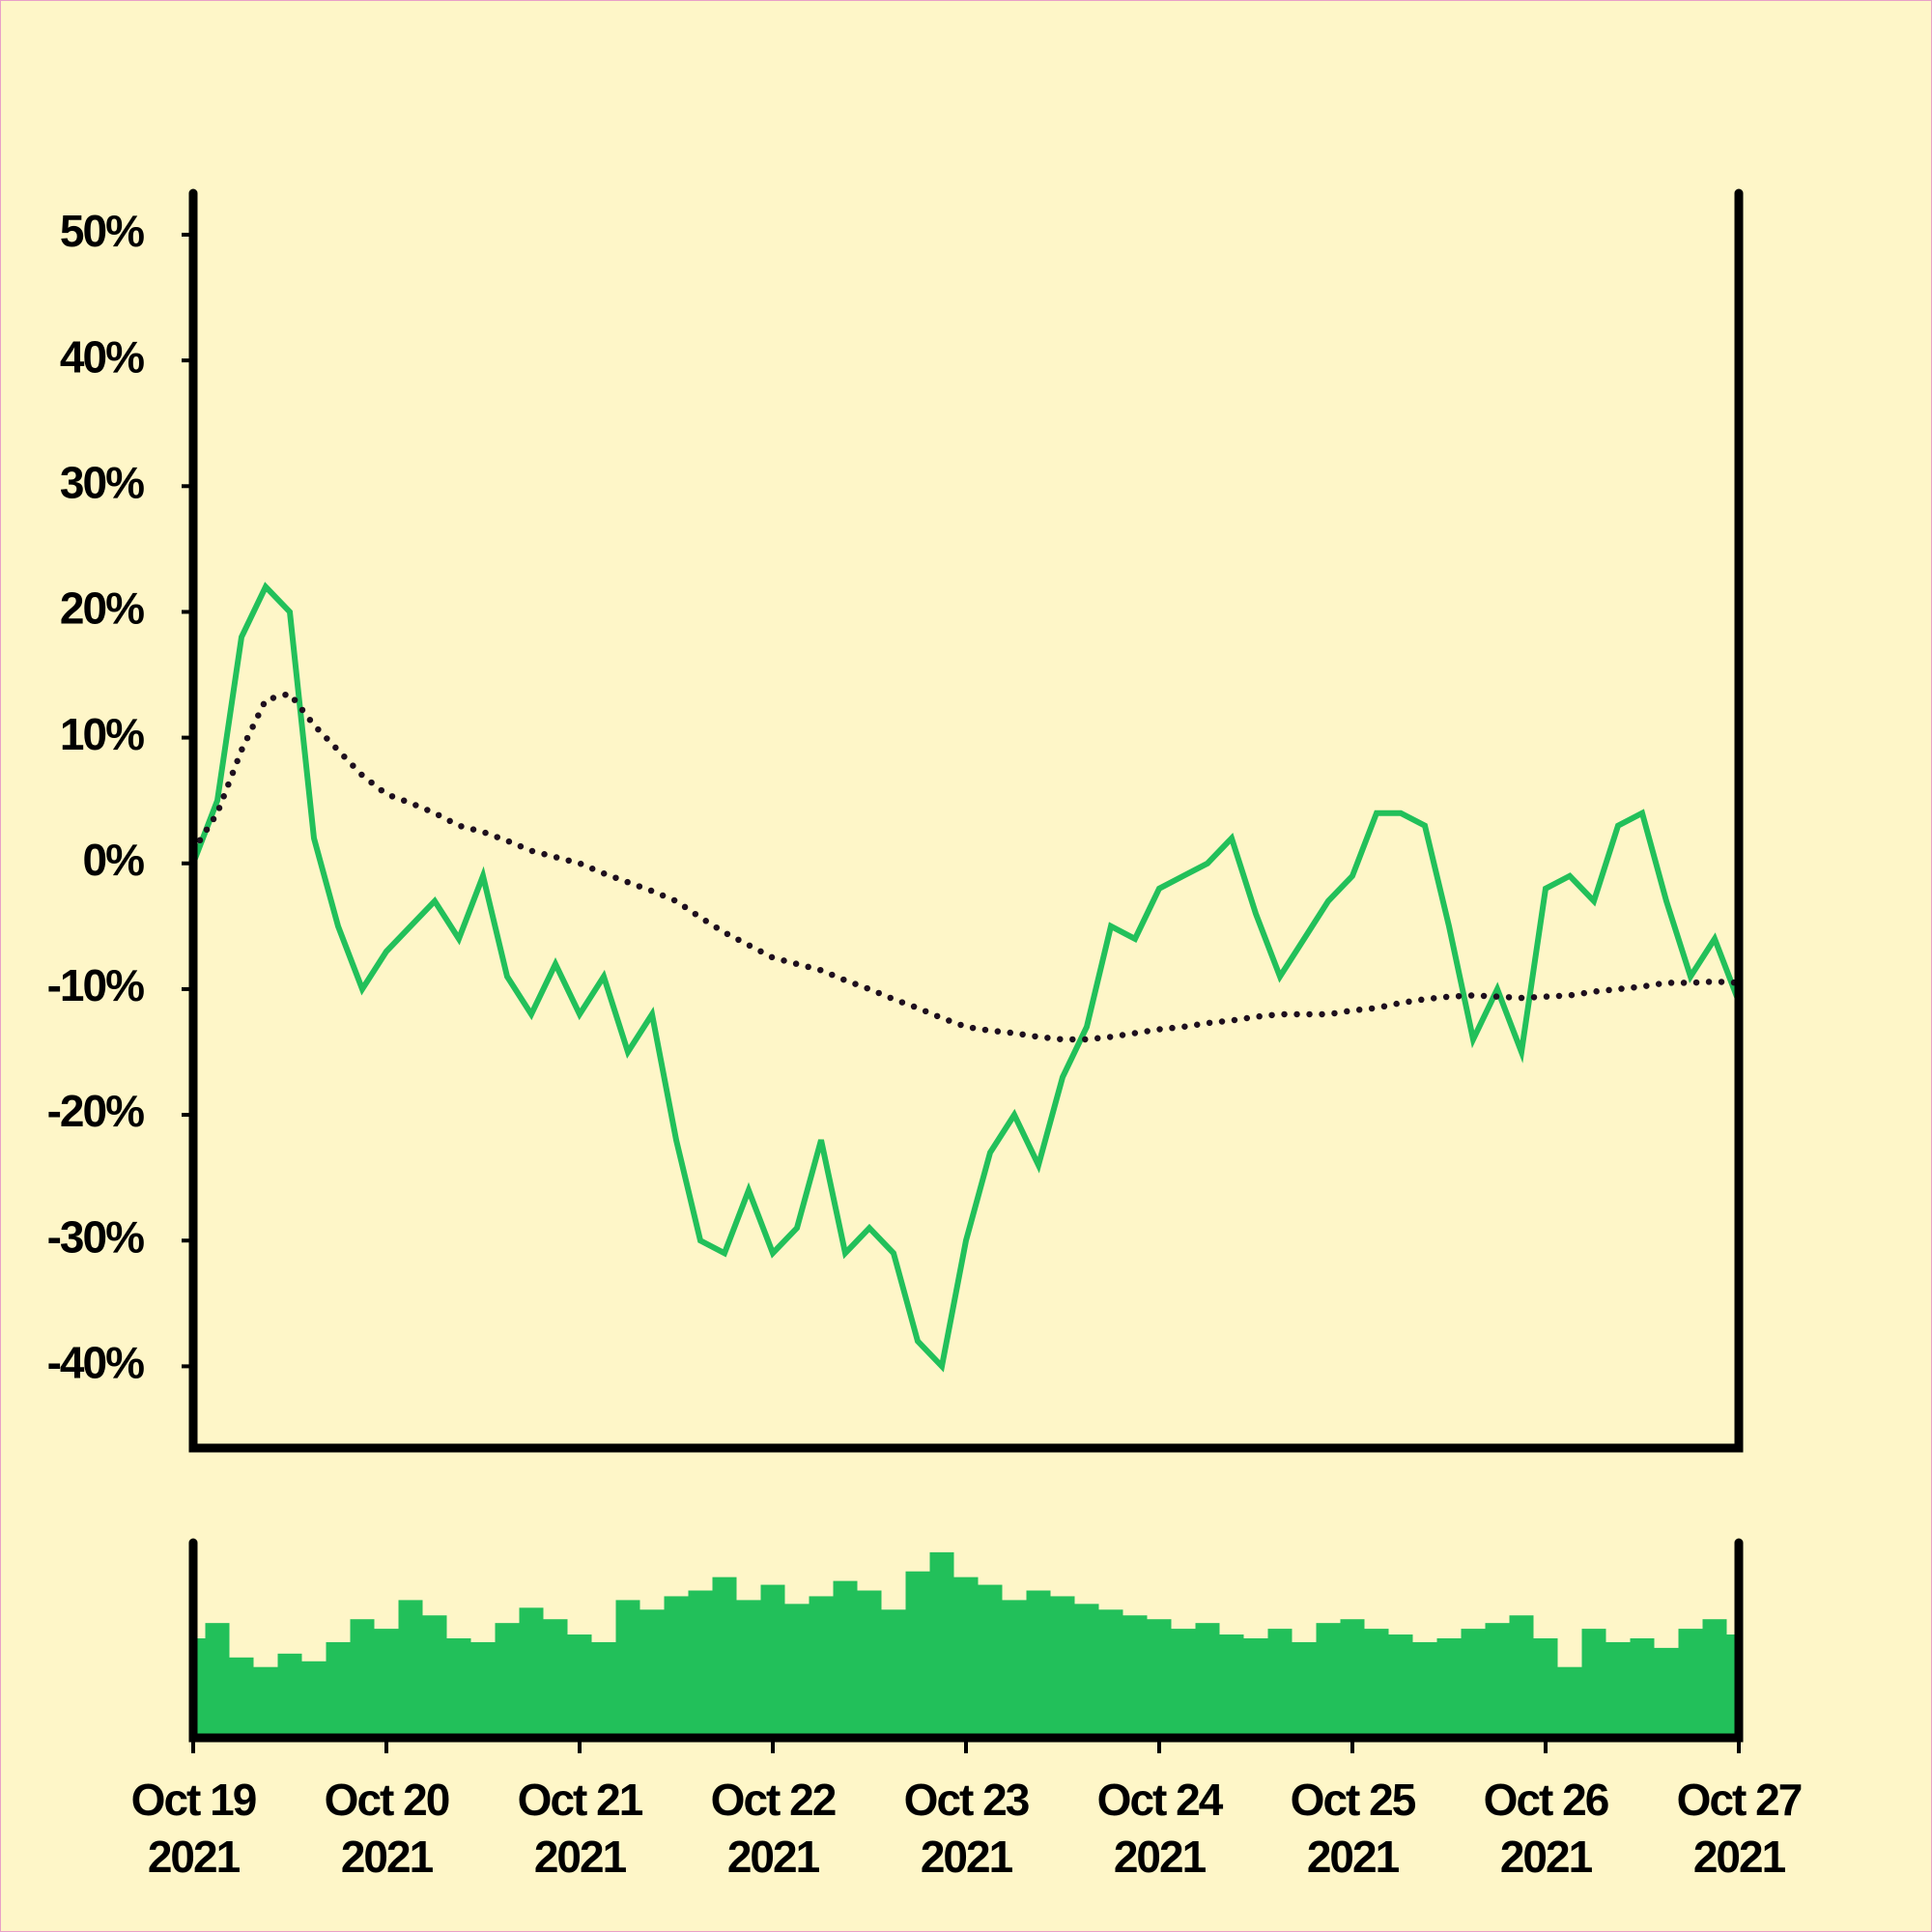 This screenshot has width=1932, height=1932. I want to click on x-tick-label: Oct 26, so click(1546, 1800).